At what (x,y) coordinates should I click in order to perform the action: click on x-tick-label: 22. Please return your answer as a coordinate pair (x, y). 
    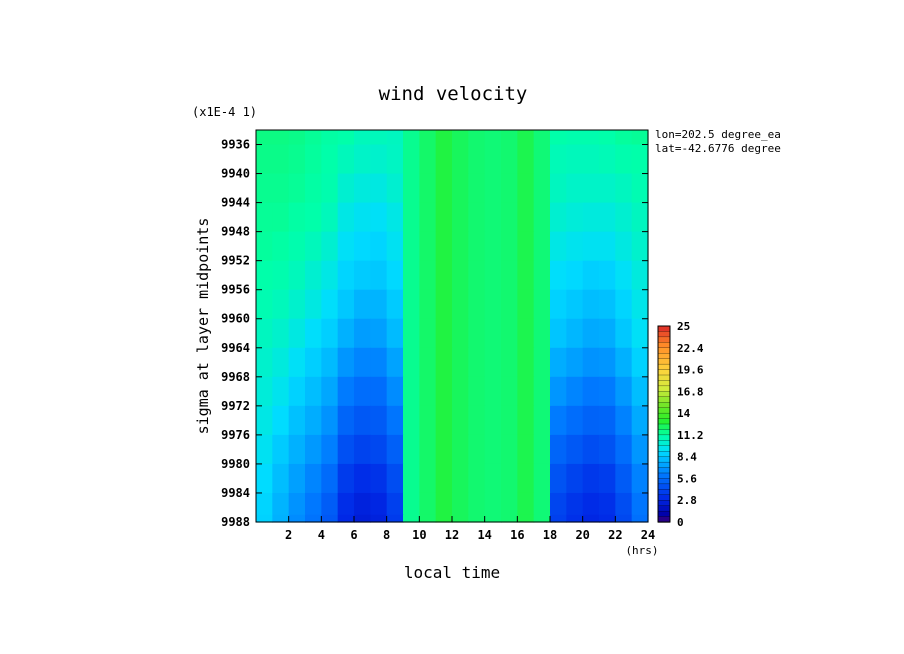
    Looking at the image, I should click on (615, 535).